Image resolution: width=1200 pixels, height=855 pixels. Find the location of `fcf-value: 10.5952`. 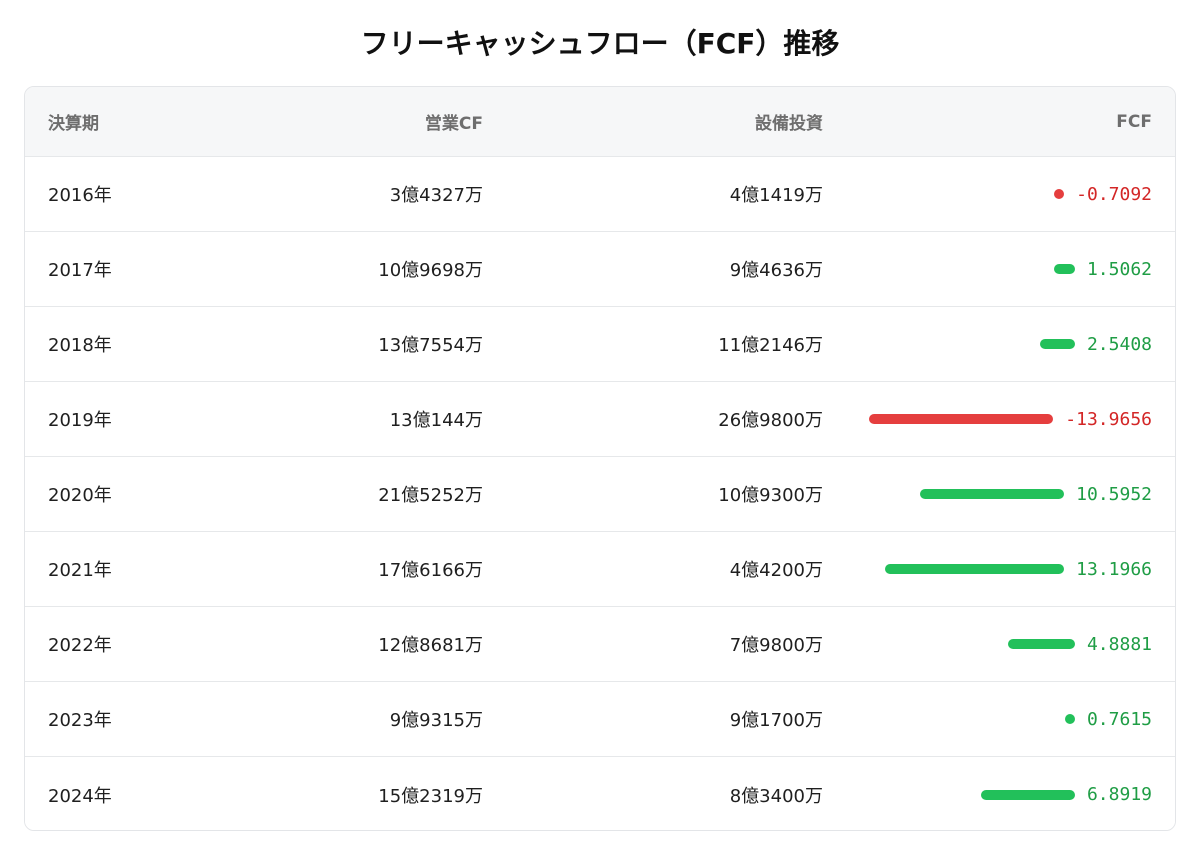

fcf-value: 10.5952 is located at coordinates (1114, 494).